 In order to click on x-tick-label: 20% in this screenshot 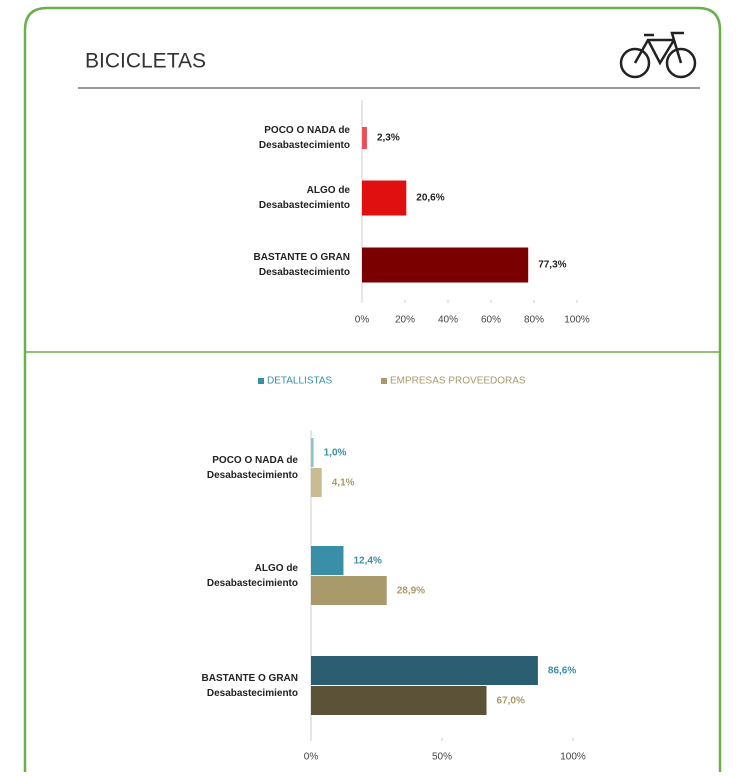, I will do `click(405, 320)`.